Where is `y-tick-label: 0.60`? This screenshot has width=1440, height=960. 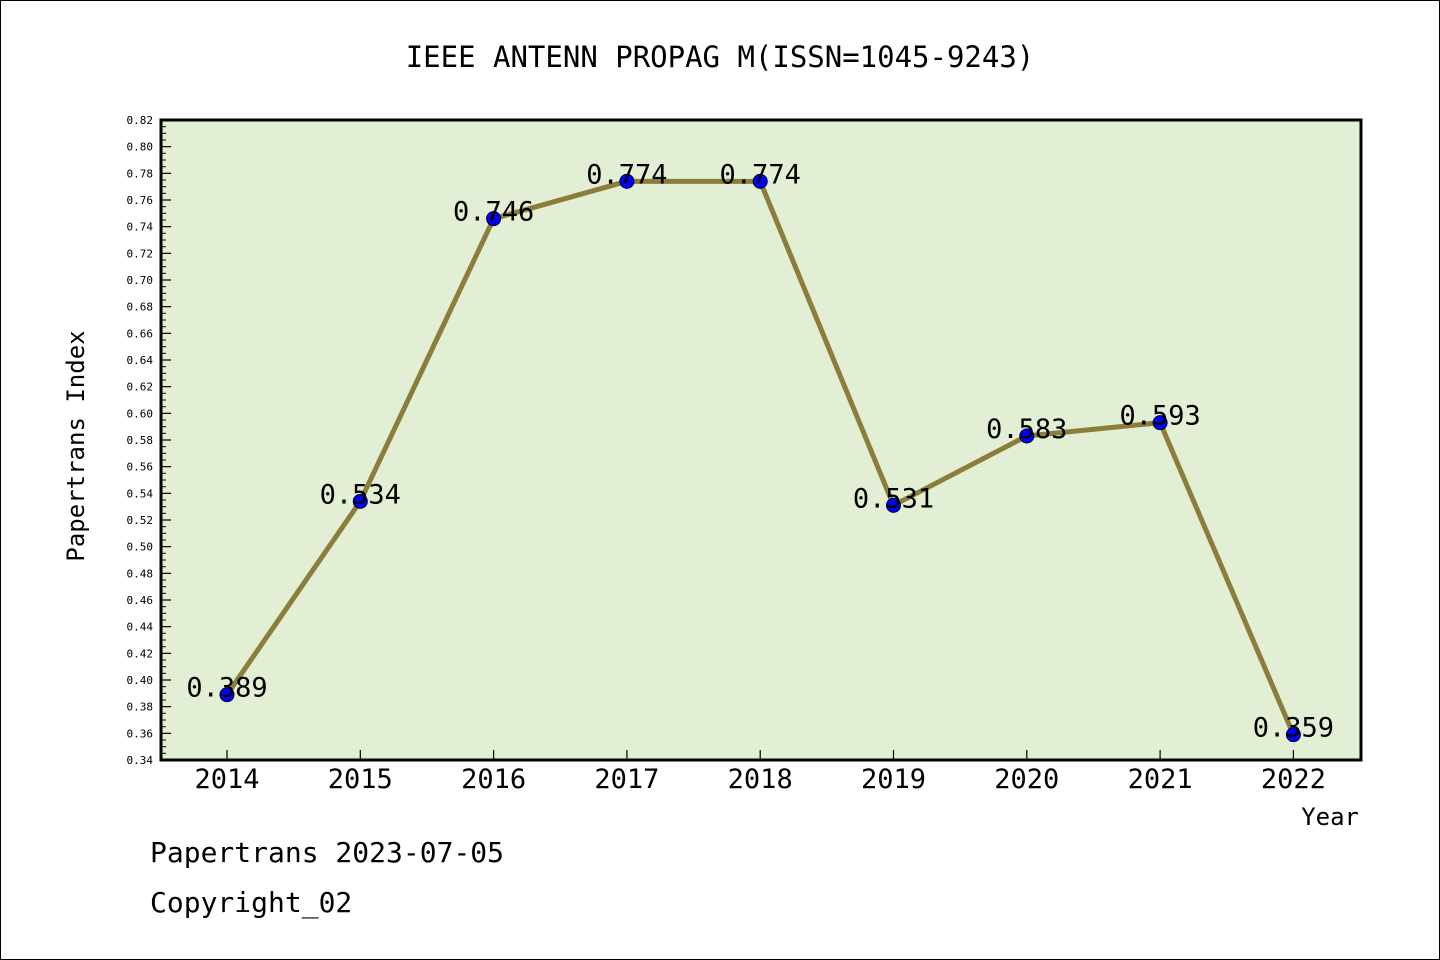 y-tick-label: 0.60 is located at coordinates (140, 413).